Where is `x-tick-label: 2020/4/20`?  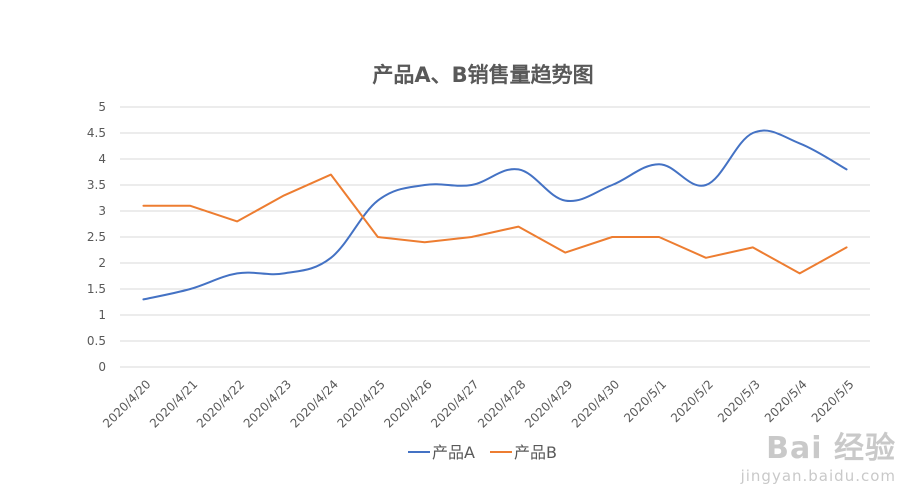
x-tick-label: 2020/4/20 is located at coordinates (126, 403).